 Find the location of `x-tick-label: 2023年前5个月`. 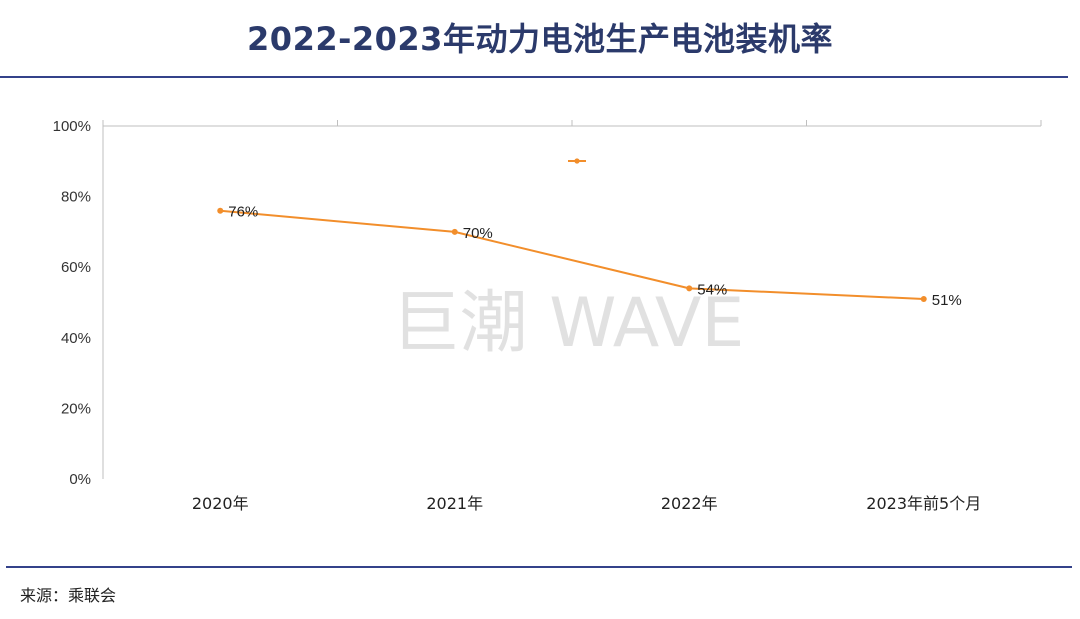

x-tick-label: 2023年前5个月 is located at coordinates (923, 503).